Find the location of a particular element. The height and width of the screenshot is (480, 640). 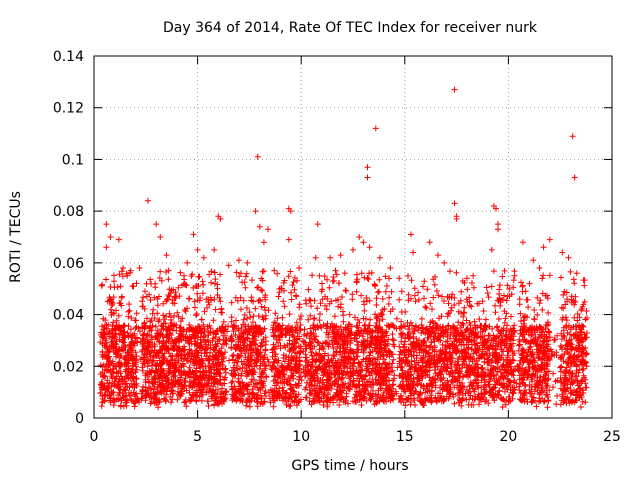

y-tick-label: 0 is located at coordinates (79, 419).